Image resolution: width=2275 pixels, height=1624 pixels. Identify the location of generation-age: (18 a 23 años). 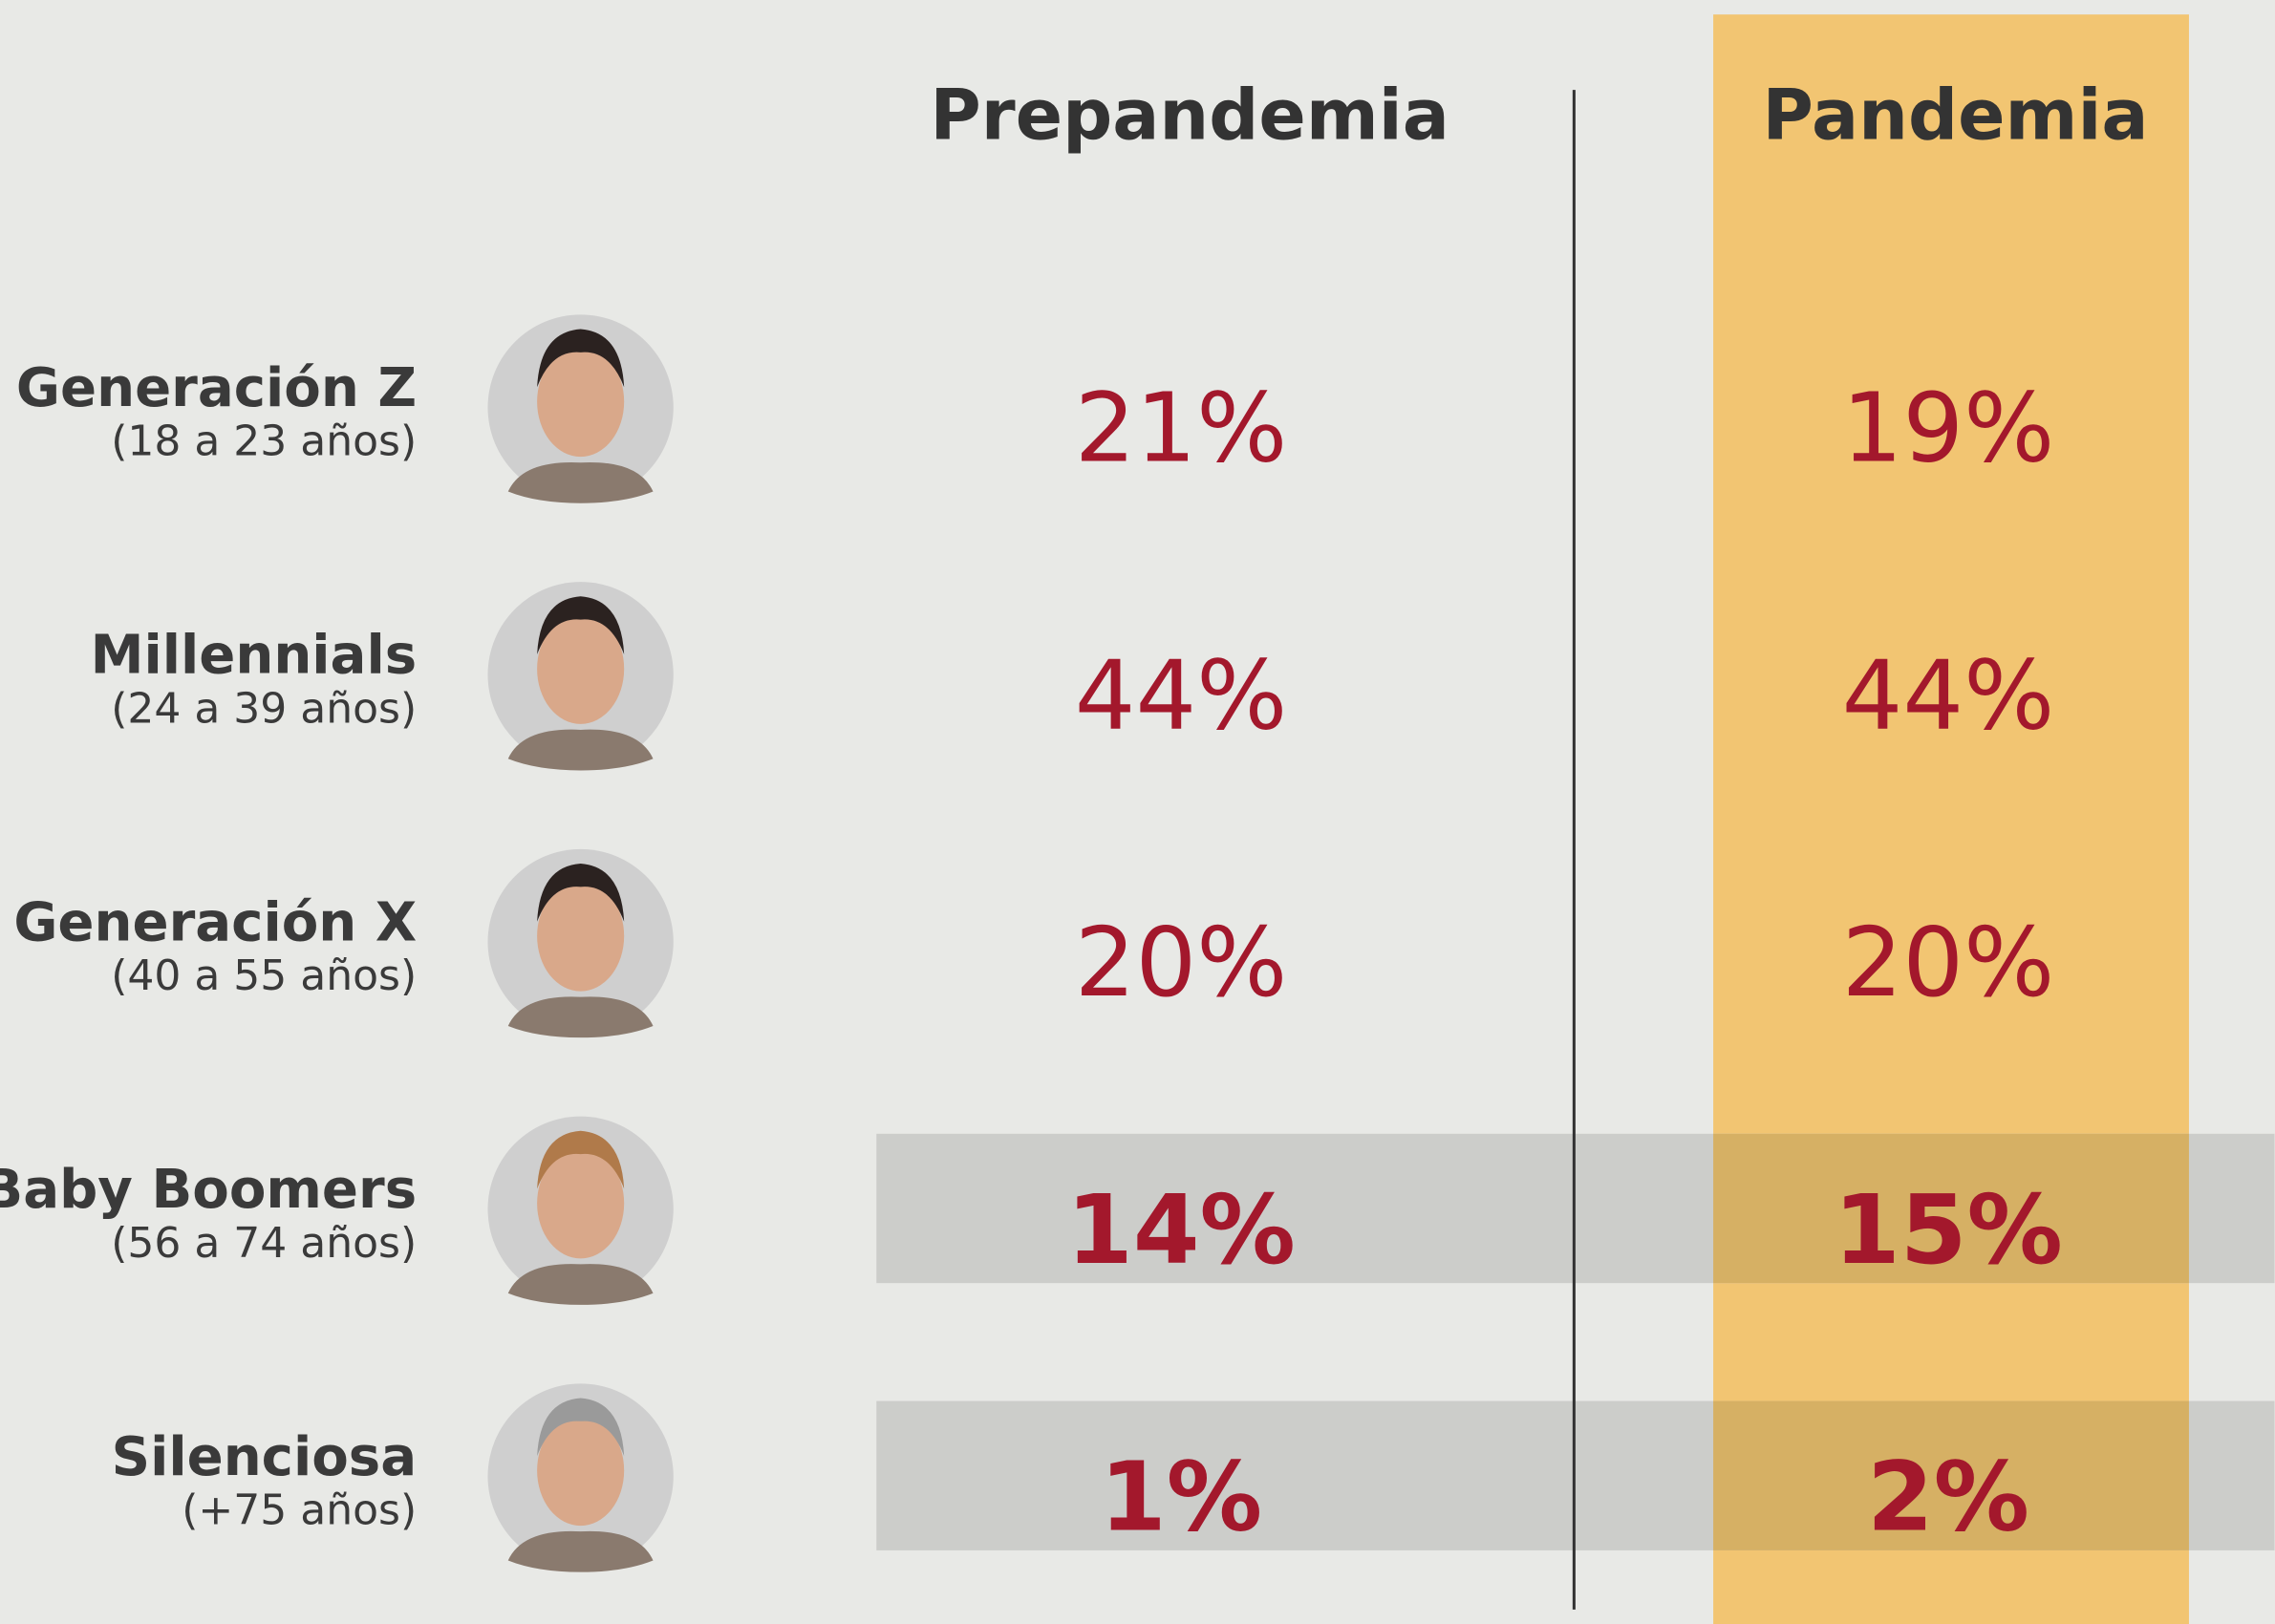
(264, 442).